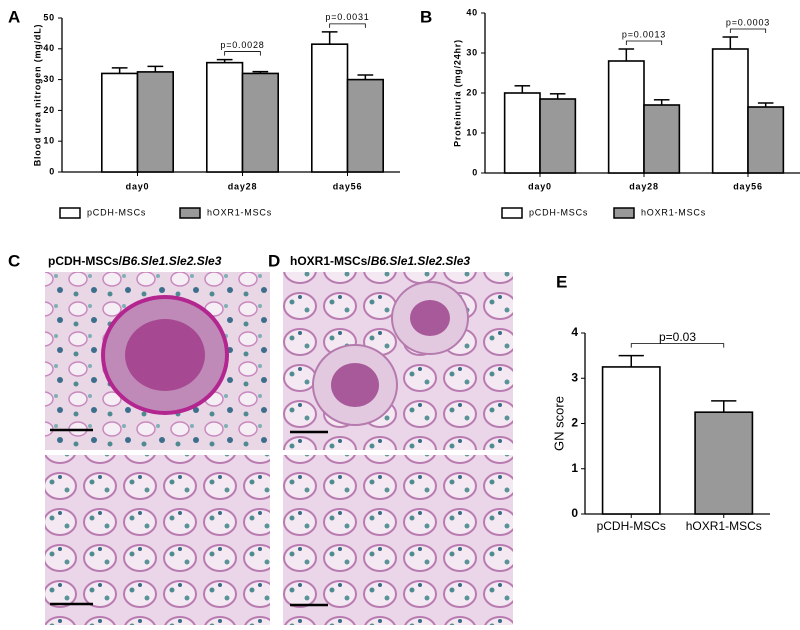 This screenshot has width=800, height=630. What do you see at coordinates (574, 332) in the screenshot?
I see `y-tick-label: 4` at bounding box center [574, 332].